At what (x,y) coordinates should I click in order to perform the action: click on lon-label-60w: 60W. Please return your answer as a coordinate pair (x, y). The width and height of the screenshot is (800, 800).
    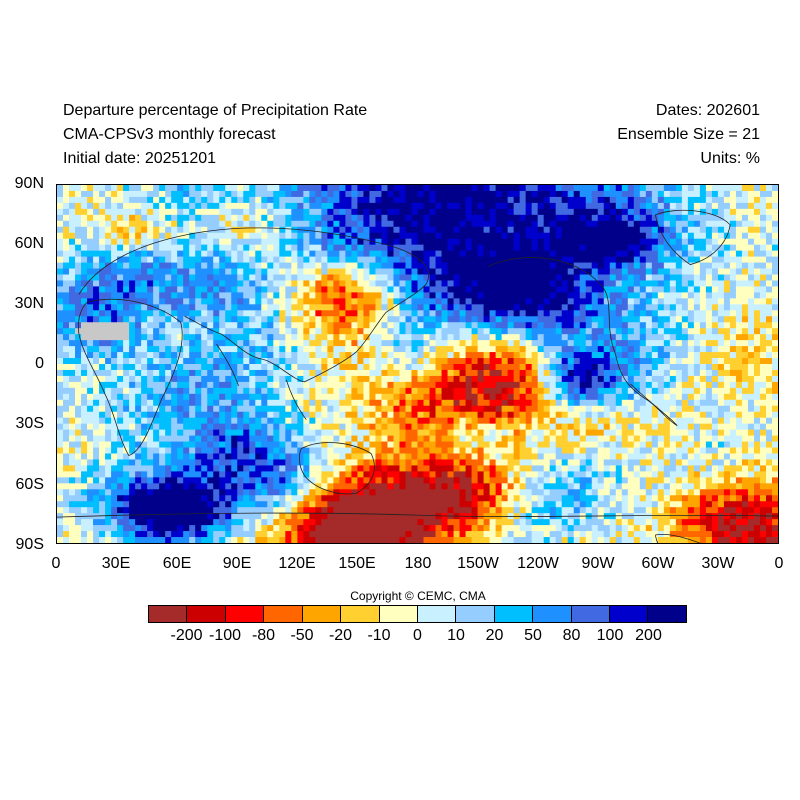
    Looking at the image, I should click on (658, 563).